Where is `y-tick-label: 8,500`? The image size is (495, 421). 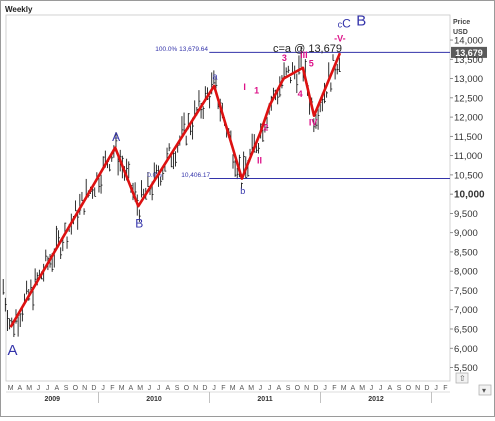 y-tick-label: 8,500 is located at coordinates (466, 252).